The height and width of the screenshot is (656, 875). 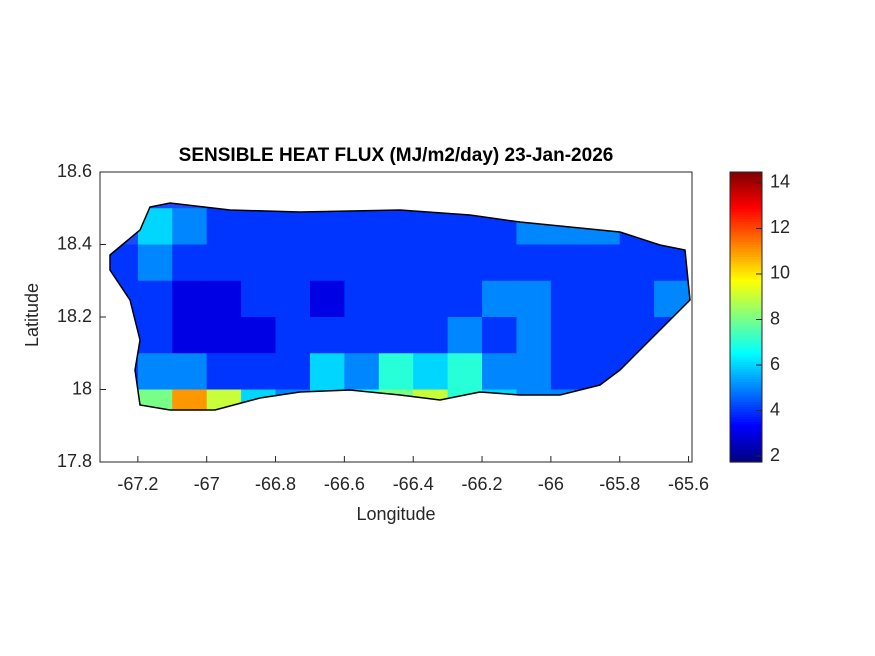 What do you see at coordinates (780, 227) in the screenshot?
I see `colorbar-tick-label: 12` at bounding box center [780, 227].